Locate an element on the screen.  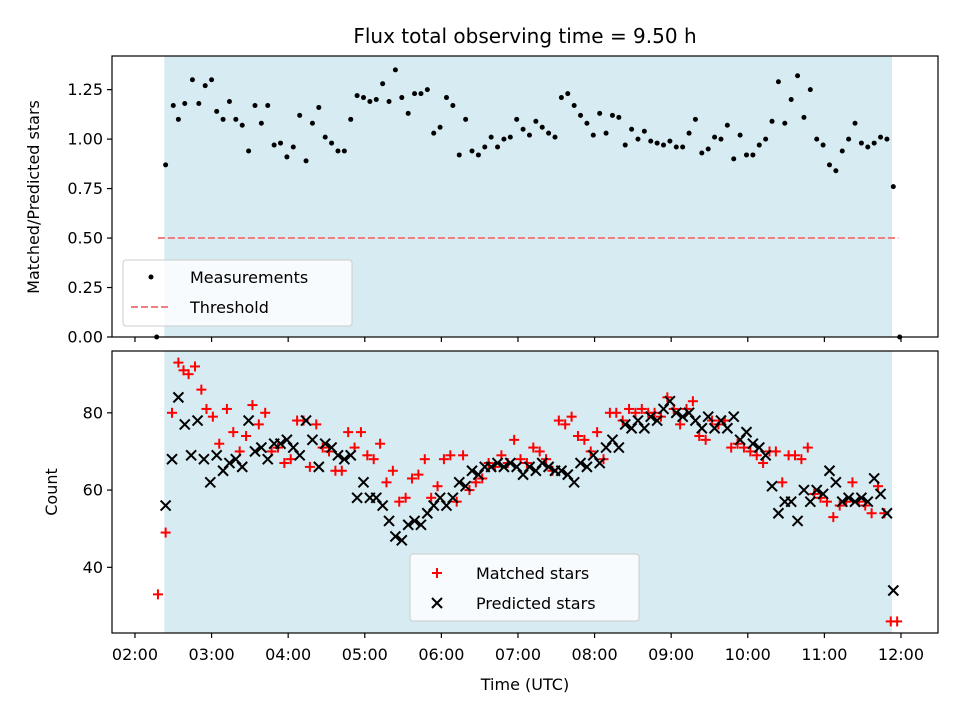
x-axis-label: Time (UTC) is located at coordinates (524, 684).